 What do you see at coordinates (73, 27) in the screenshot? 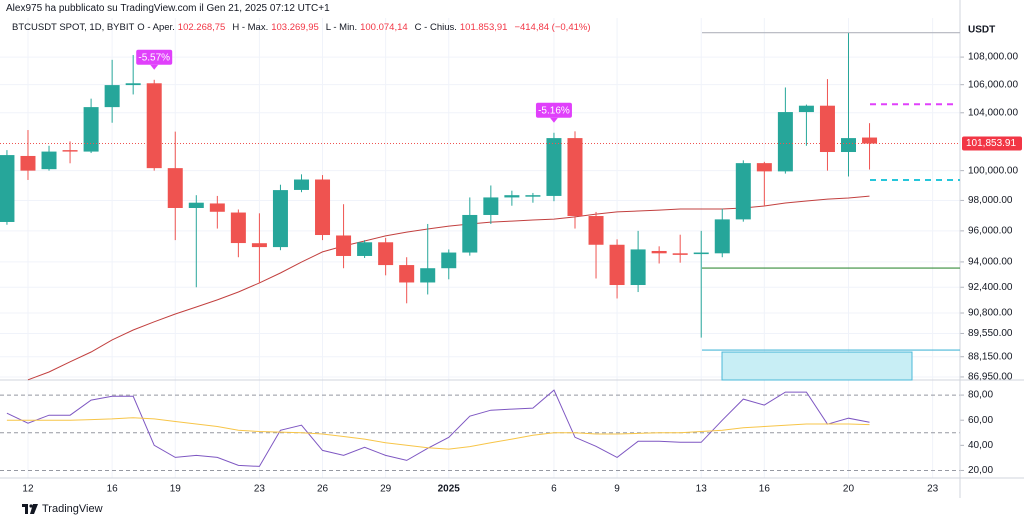
I see `symbol: BTCUSDT SPOT, 1D, BYBIT` at bounding box center [73, 27].